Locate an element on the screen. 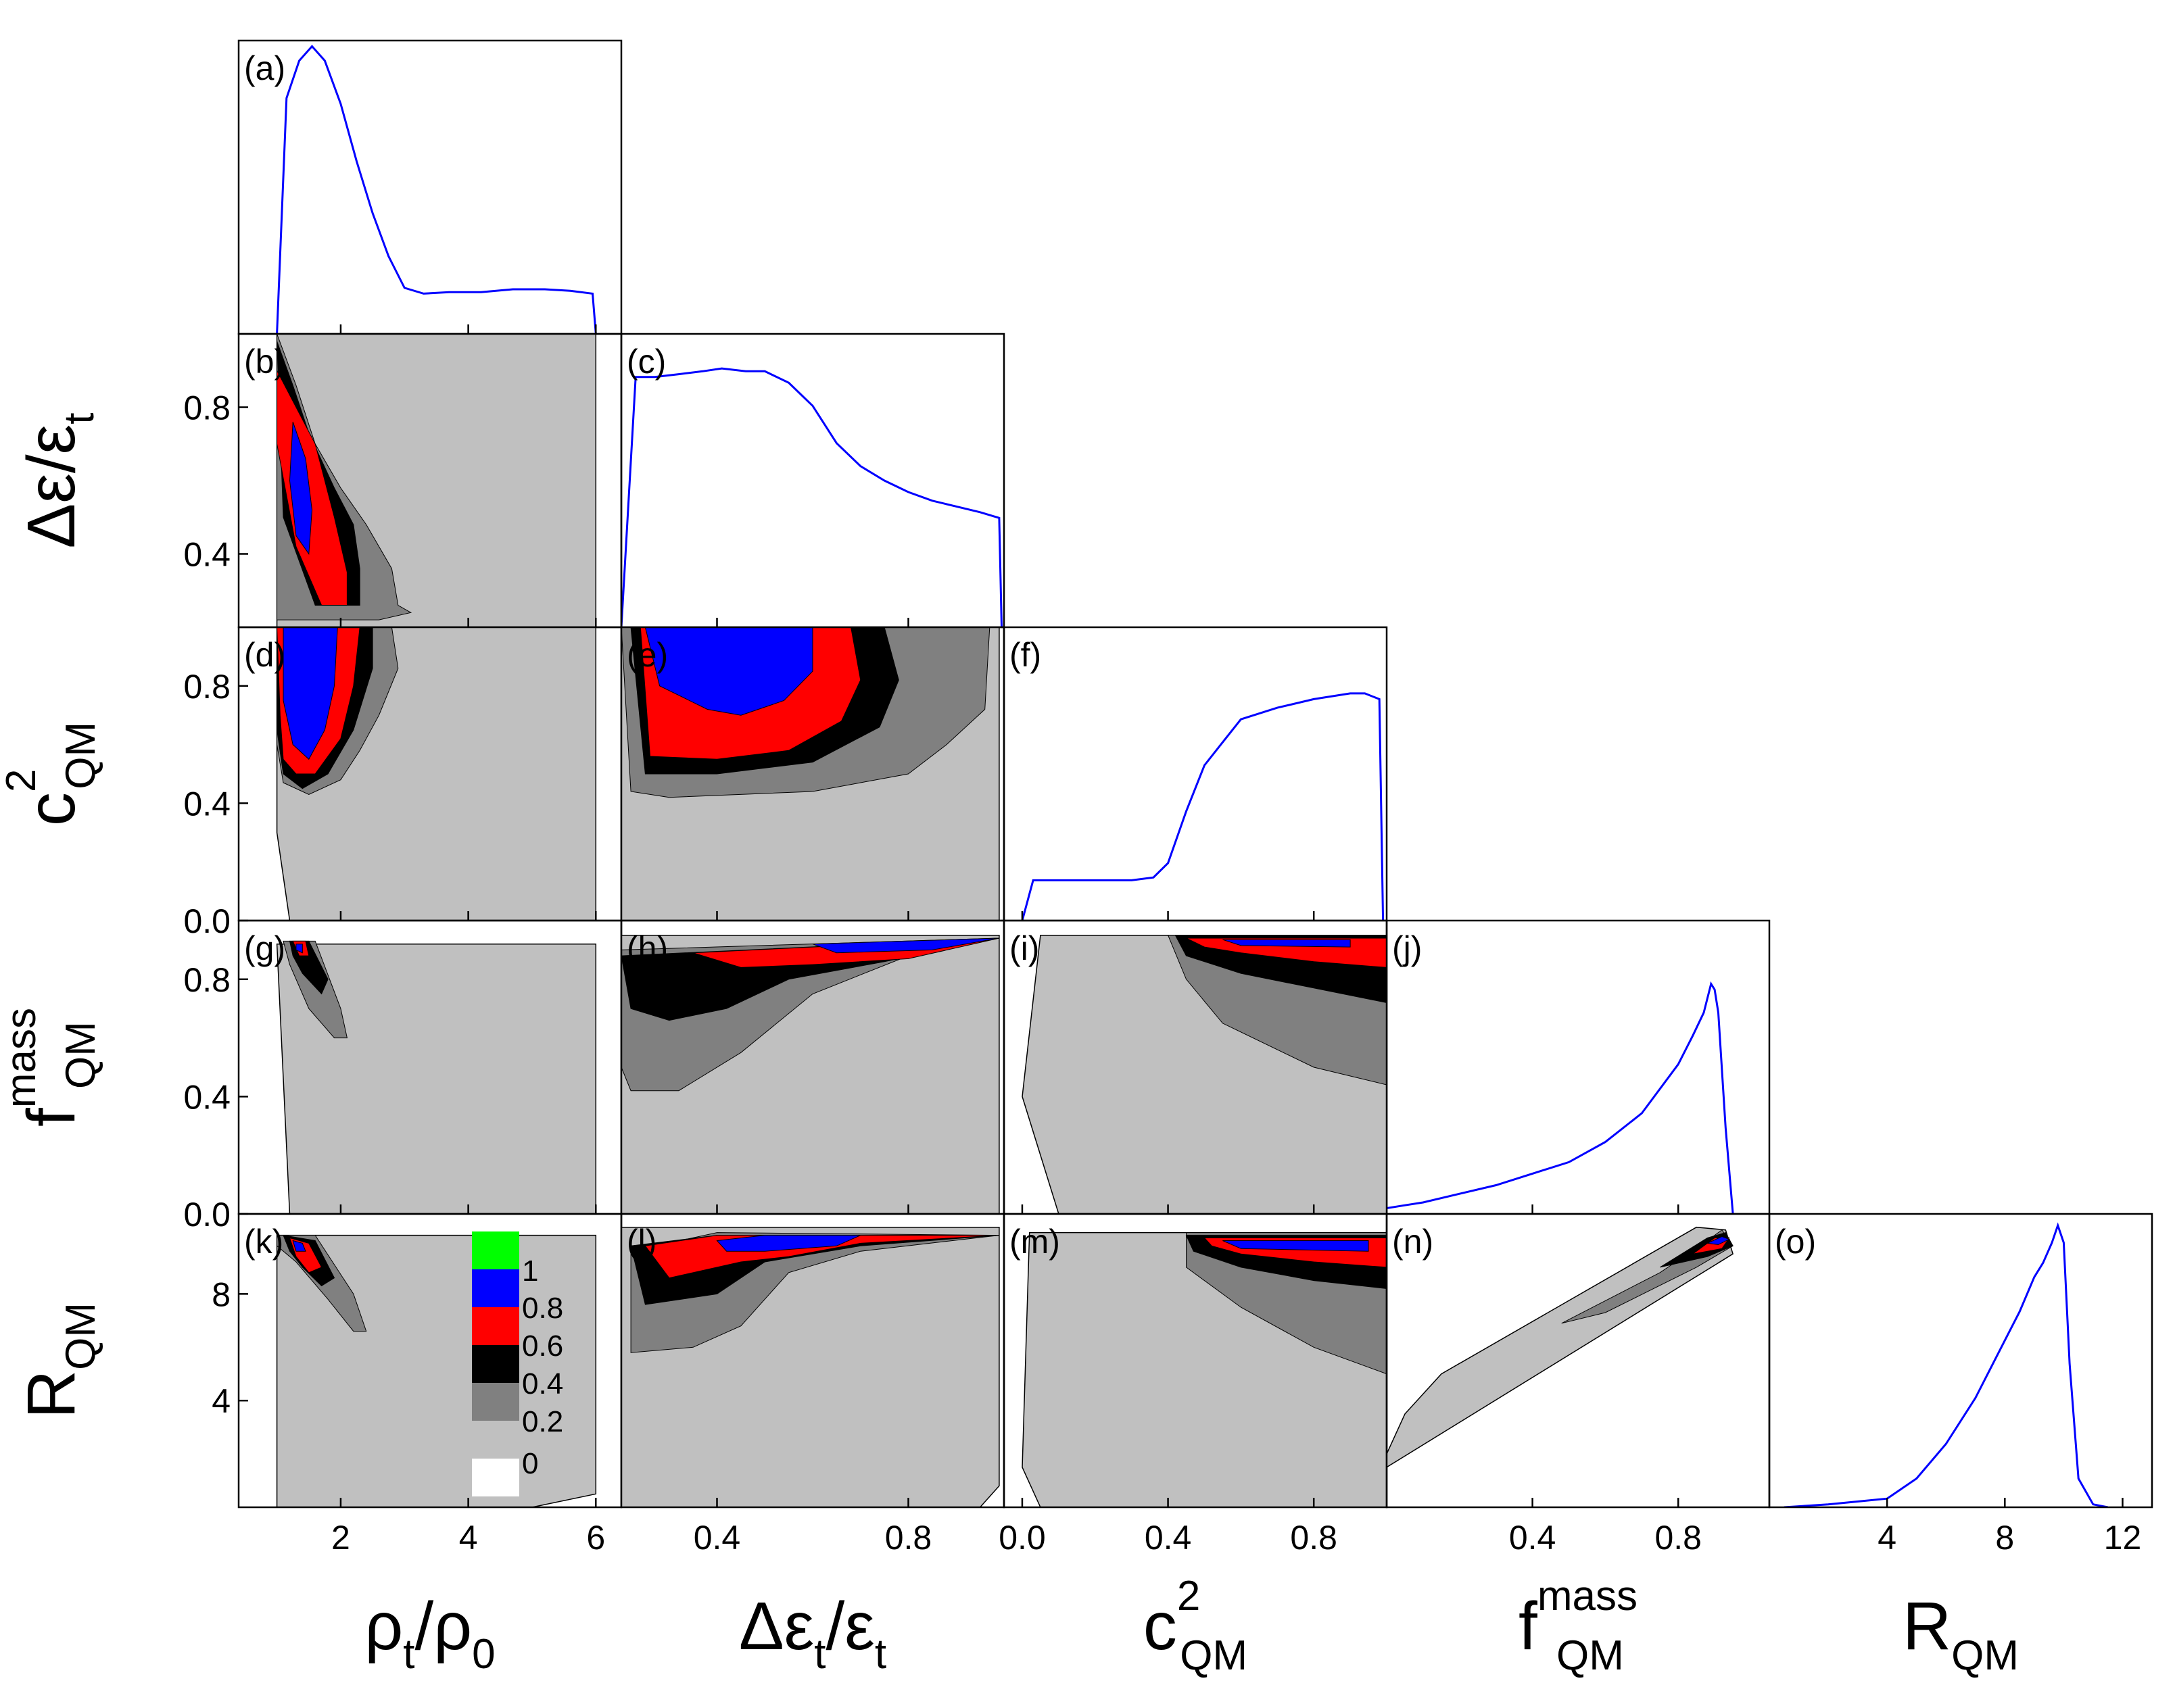 This screenshot has height=1708, width=2175. panel-1-1: (c) is located at coordinates (812, 481).